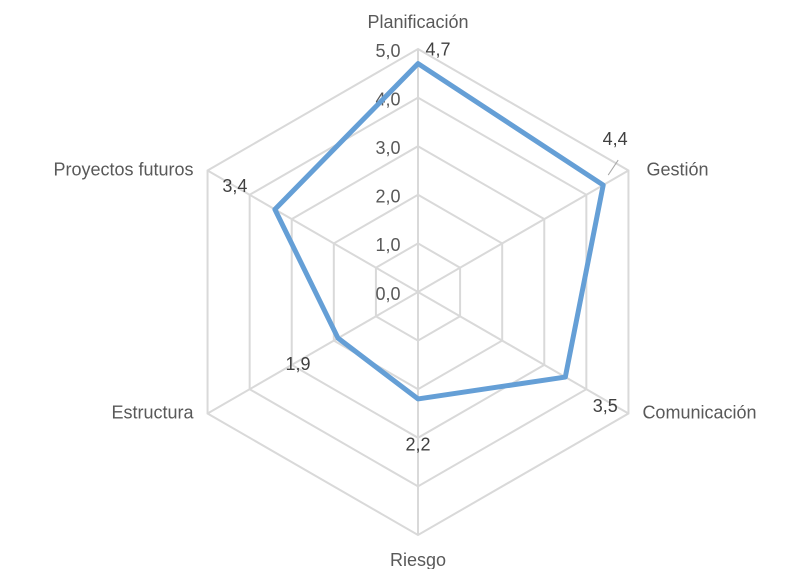 This screenshot has width=791, height=569. Describe the element at coordinates (387, 51) in the screenshot. I see `tick-label: 5,0` at that location.